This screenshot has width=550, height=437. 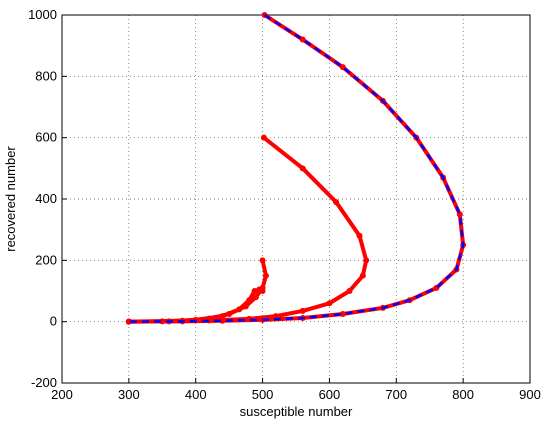 I want to click on y-tick-label: 200, so click(x=46, y=259).